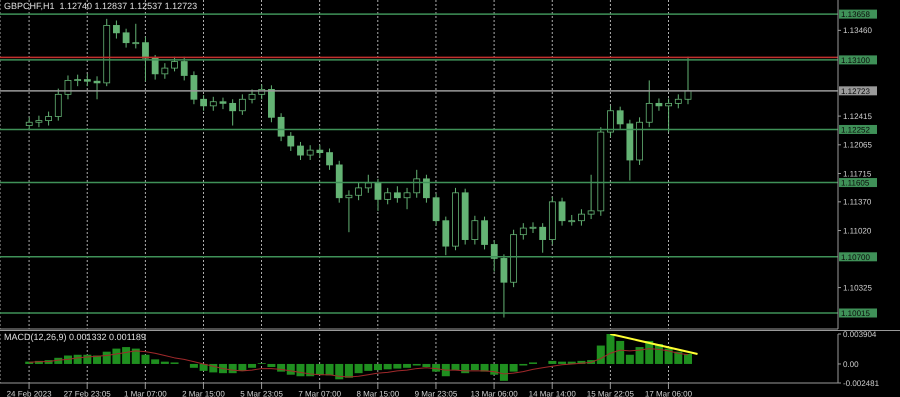 This screenshot has height=397, width=900. Describe the element at coordinates (861, 383) in the screenshot. I see `y-tick-label: -0.002481` at that location.